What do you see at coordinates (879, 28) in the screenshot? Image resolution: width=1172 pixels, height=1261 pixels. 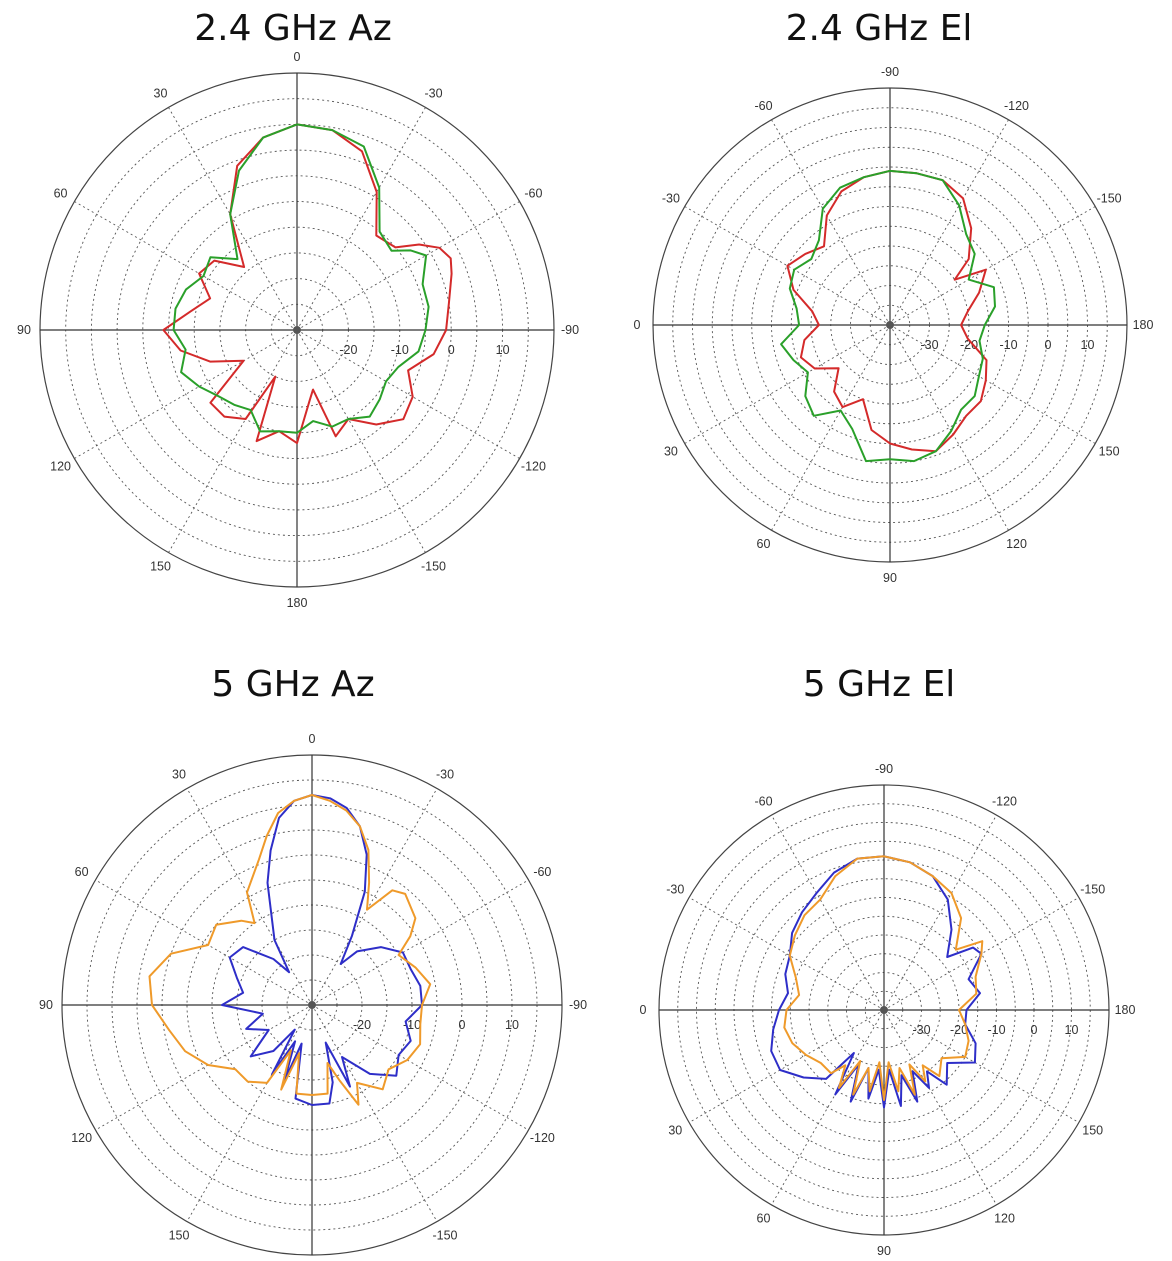 I see `chart-title: 2.4 GHz El` at bounding box center [879, 28].